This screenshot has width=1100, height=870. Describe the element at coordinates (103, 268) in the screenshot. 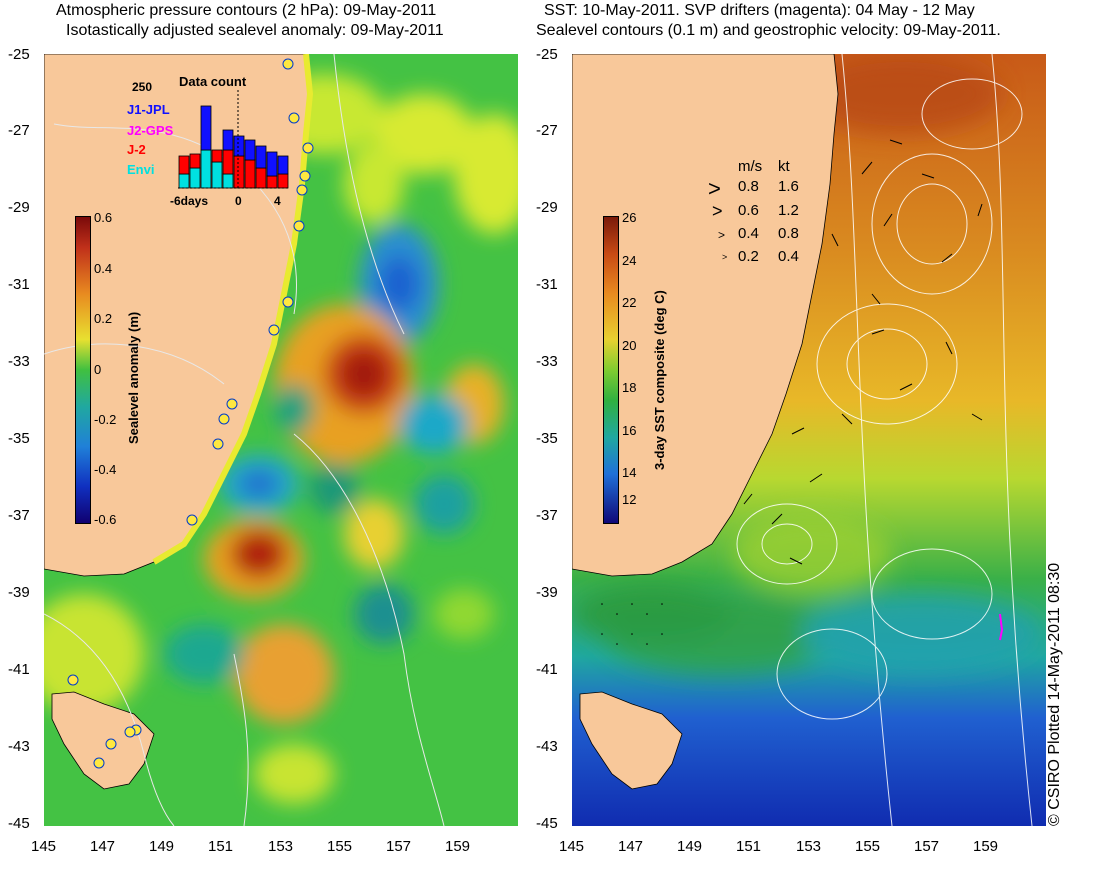

I see `cbar-left-tick: 0.4` at that location.